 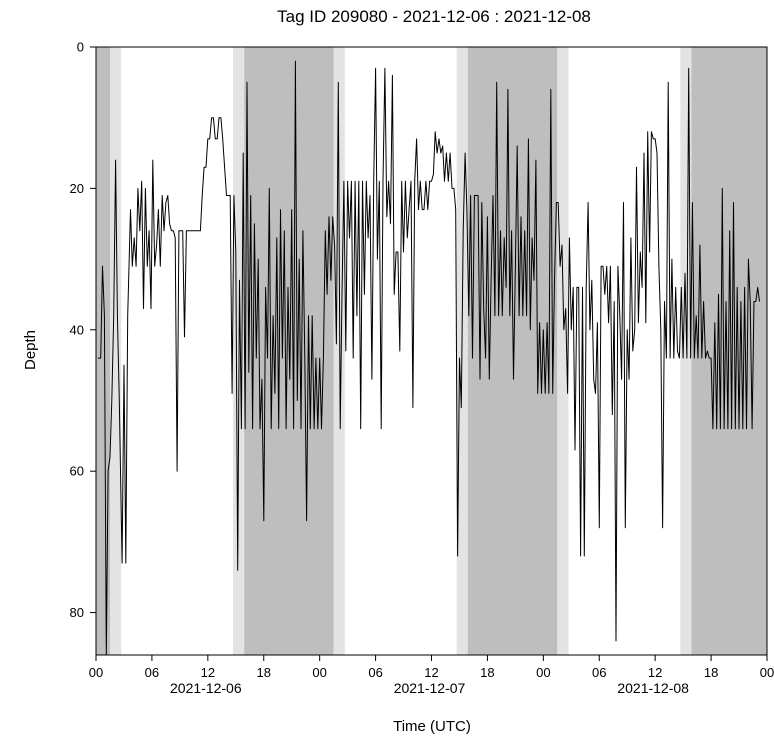 I want to click on x-tick-label-11: 18, so click(x=711, y=672).